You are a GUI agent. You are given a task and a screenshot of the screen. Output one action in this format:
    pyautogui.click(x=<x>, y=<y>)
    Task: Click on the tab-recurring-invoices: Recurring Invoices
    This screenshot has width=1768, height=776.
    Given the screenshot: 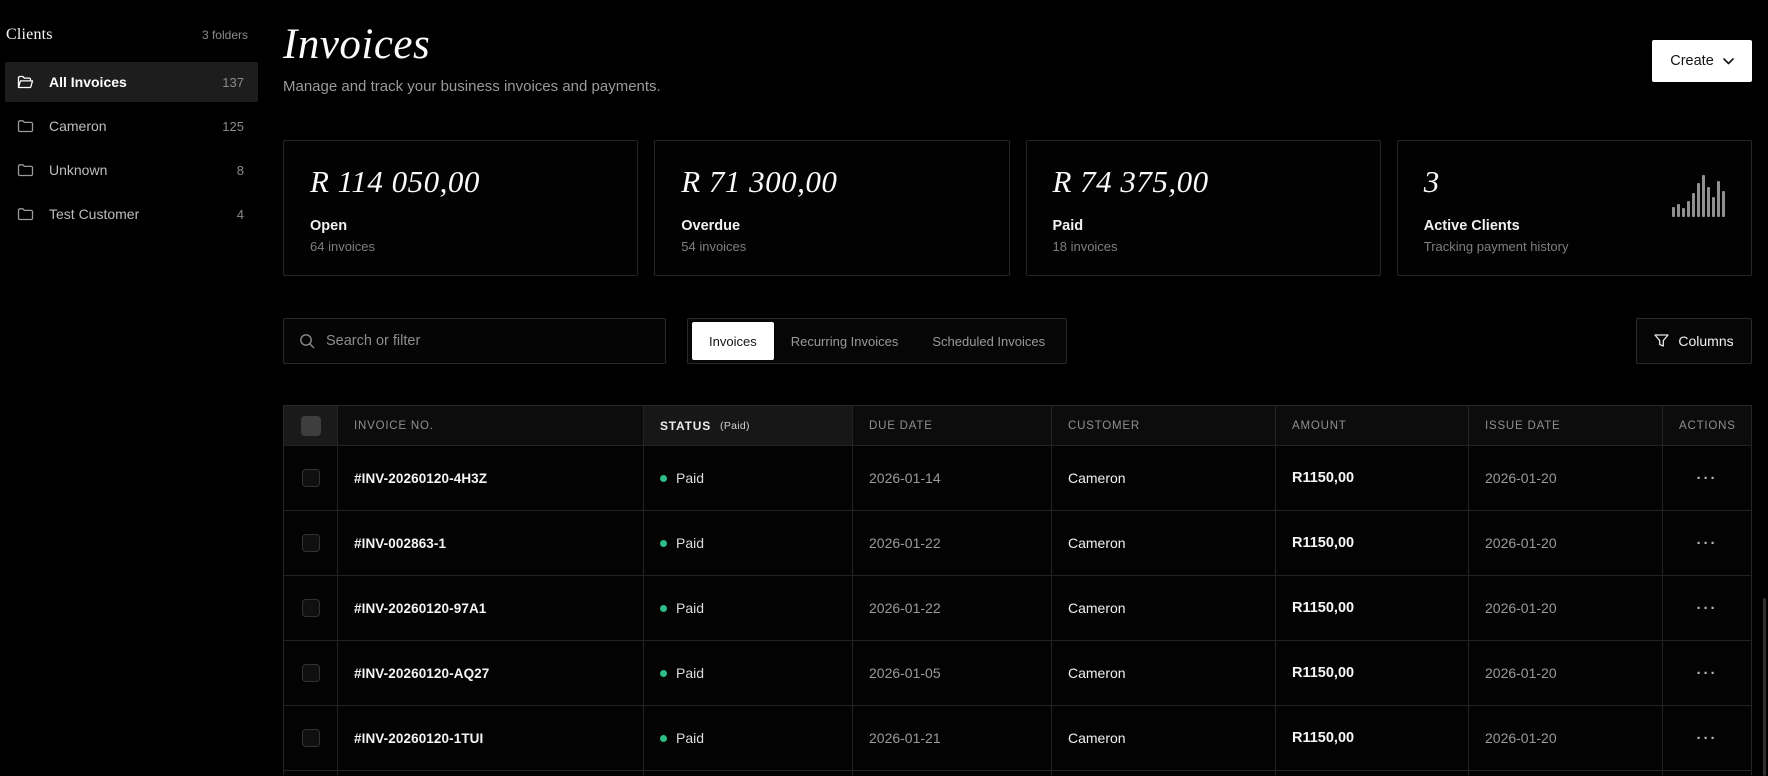 What is the action you would take?
    pyautogui.click(x=845, y=341)
    